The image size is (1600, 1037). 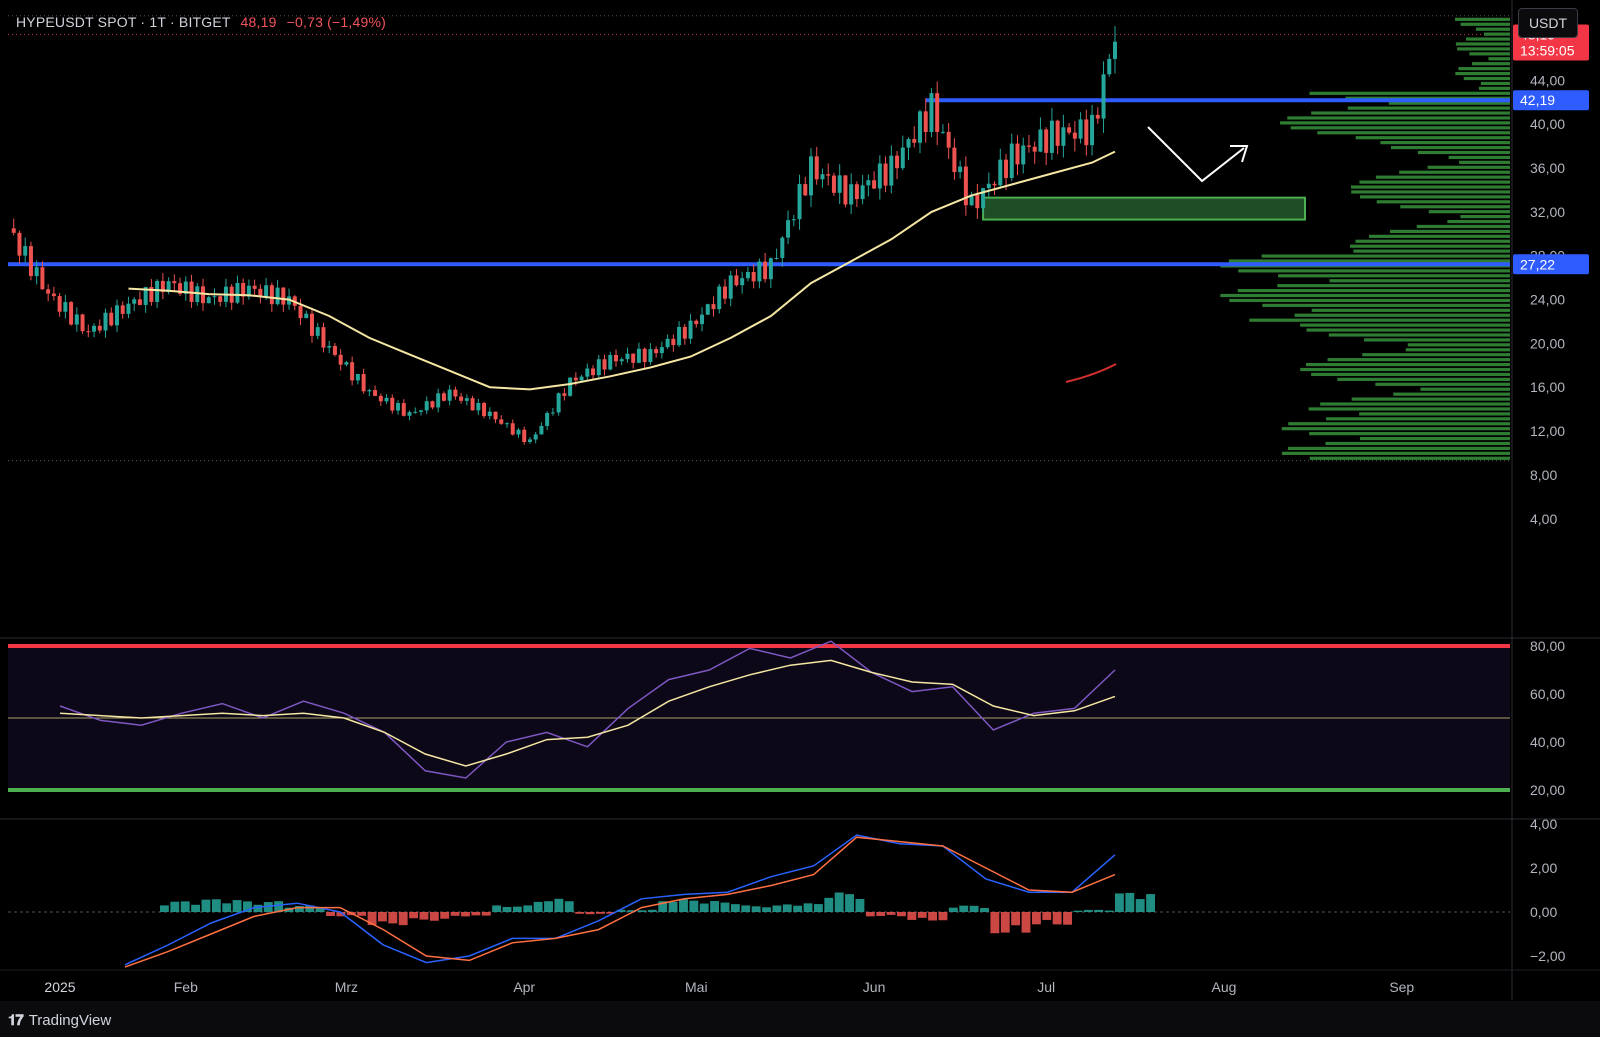 What do you see at coordinates (1547, 168) in the screenshot?
I see `price-tick-label: 36,00` at bounding box center [1547, 168].